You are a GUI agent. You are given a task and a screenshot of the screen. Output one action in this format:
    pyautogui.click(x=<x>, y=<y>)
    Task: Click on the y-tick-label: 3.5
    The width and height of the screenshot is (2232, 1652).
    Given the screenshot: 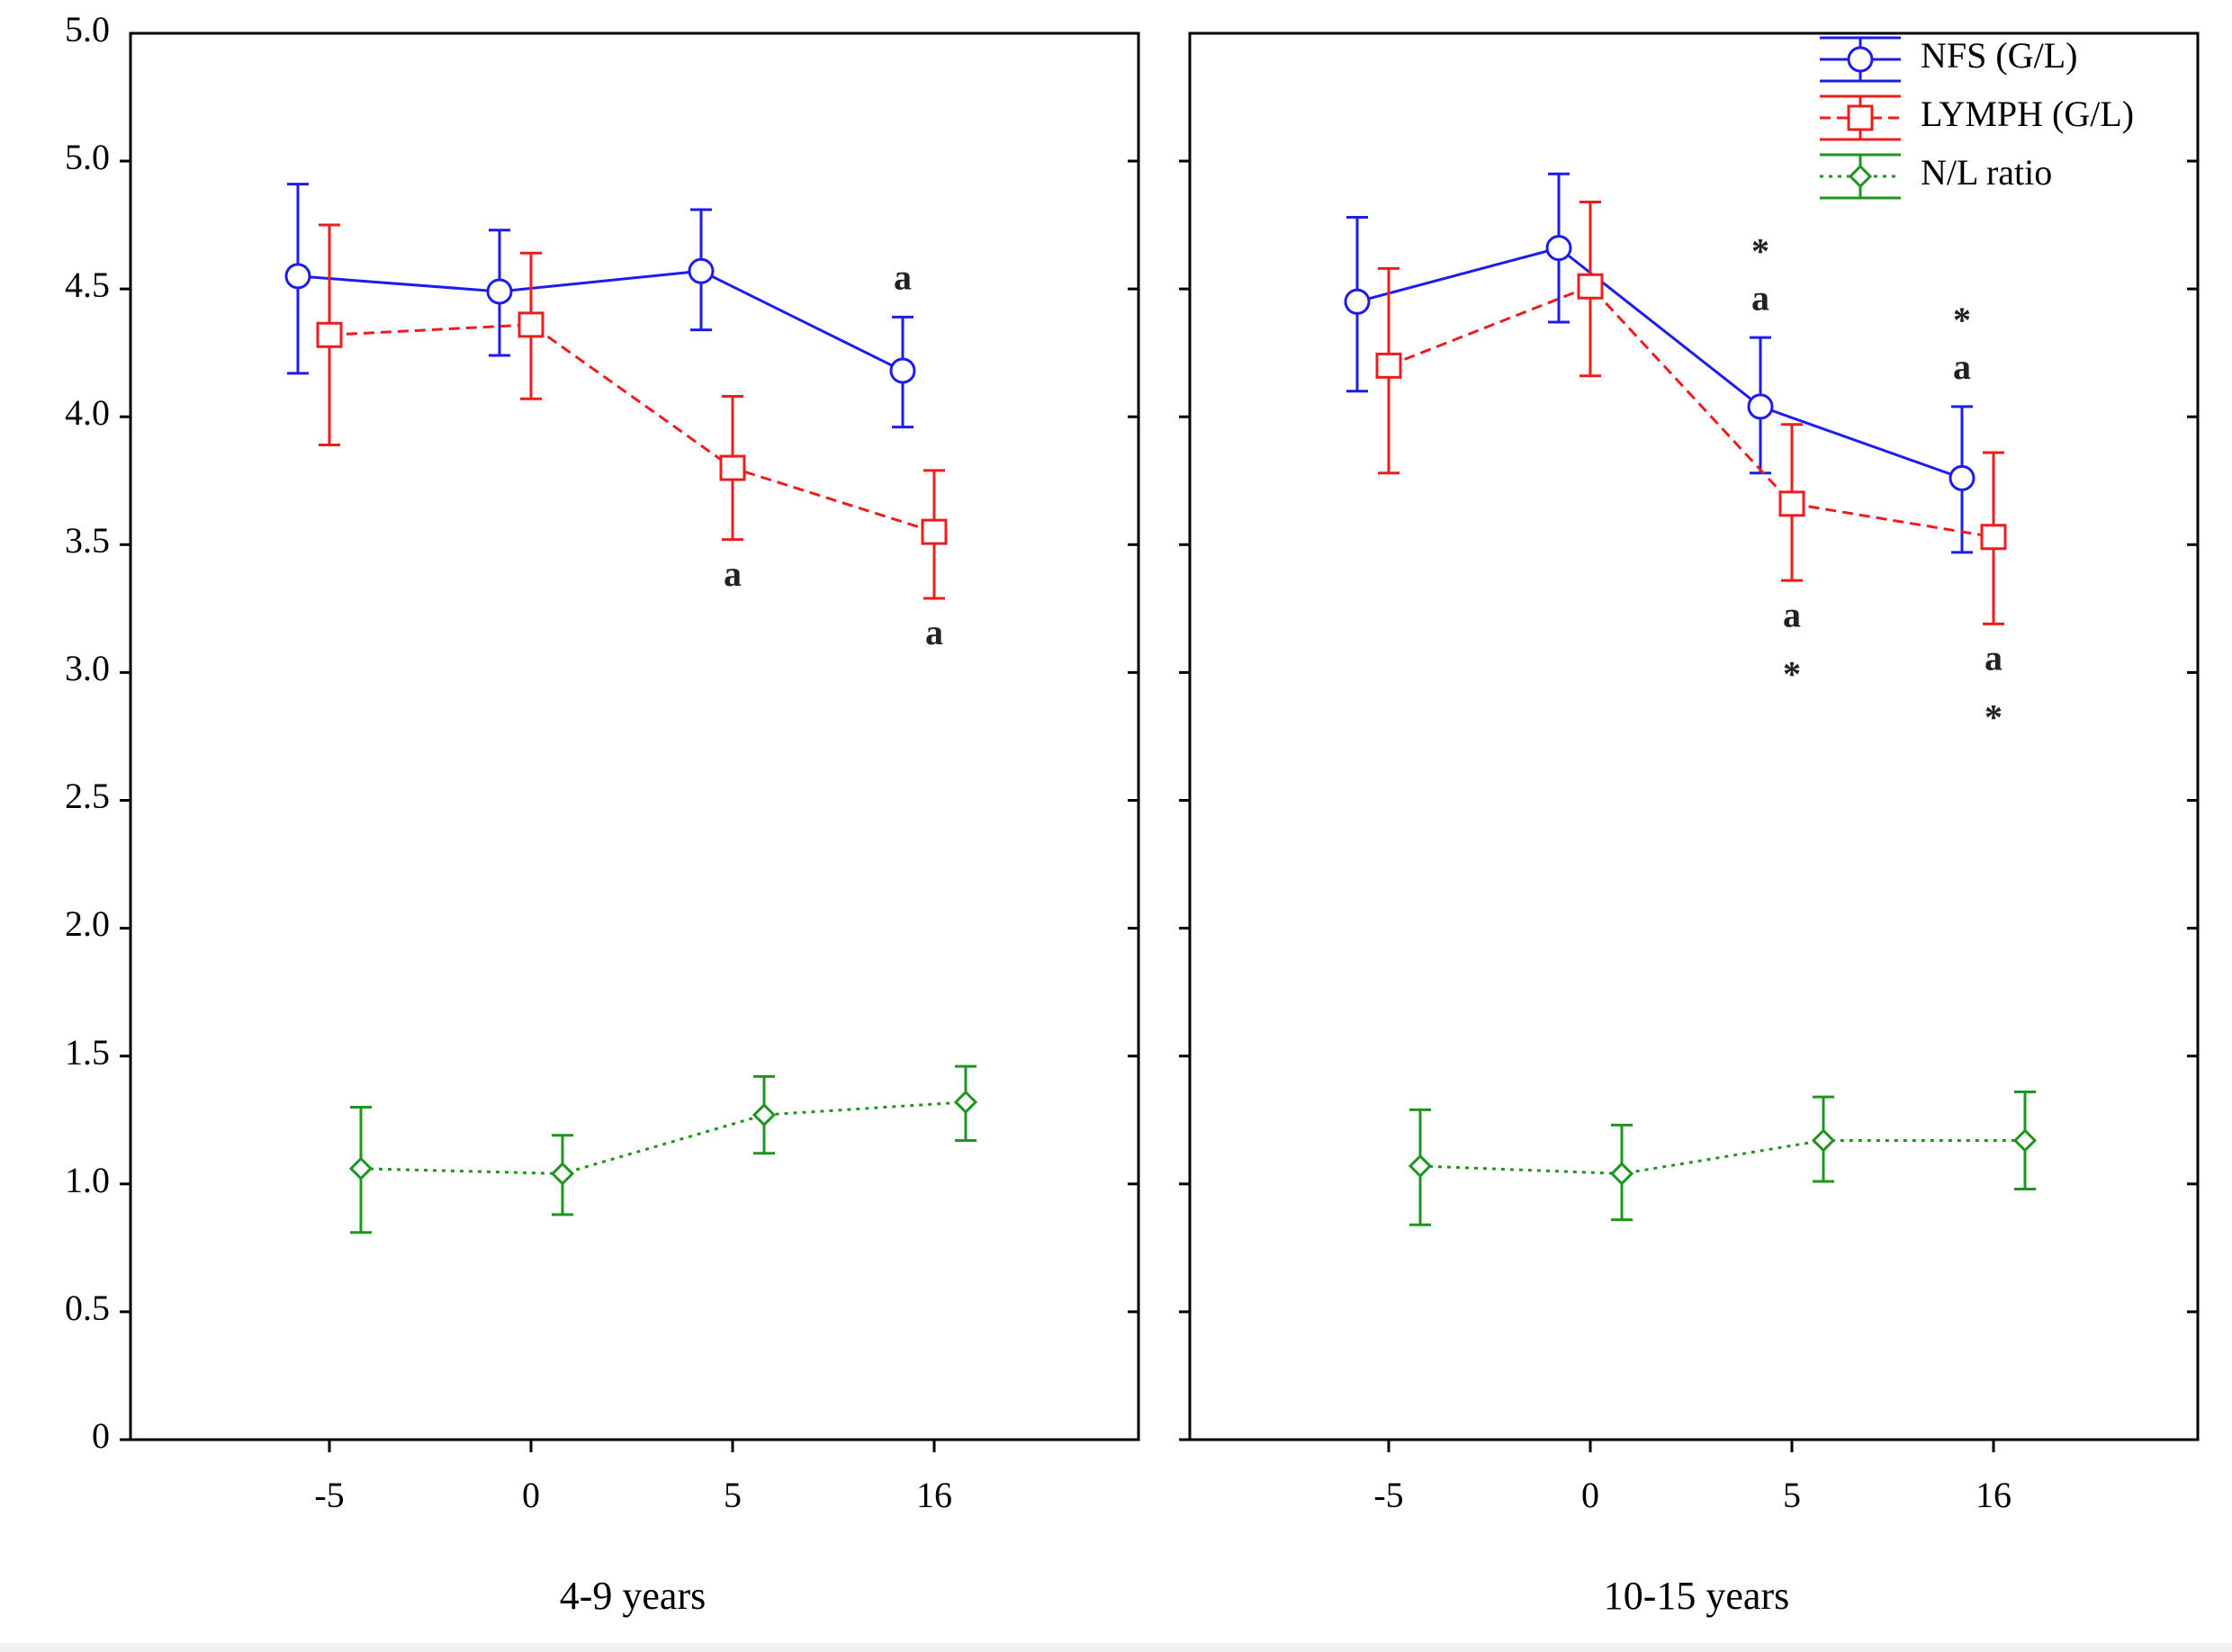 What is the action you would take?
    pyautogui.click(x=88, y=540)
    